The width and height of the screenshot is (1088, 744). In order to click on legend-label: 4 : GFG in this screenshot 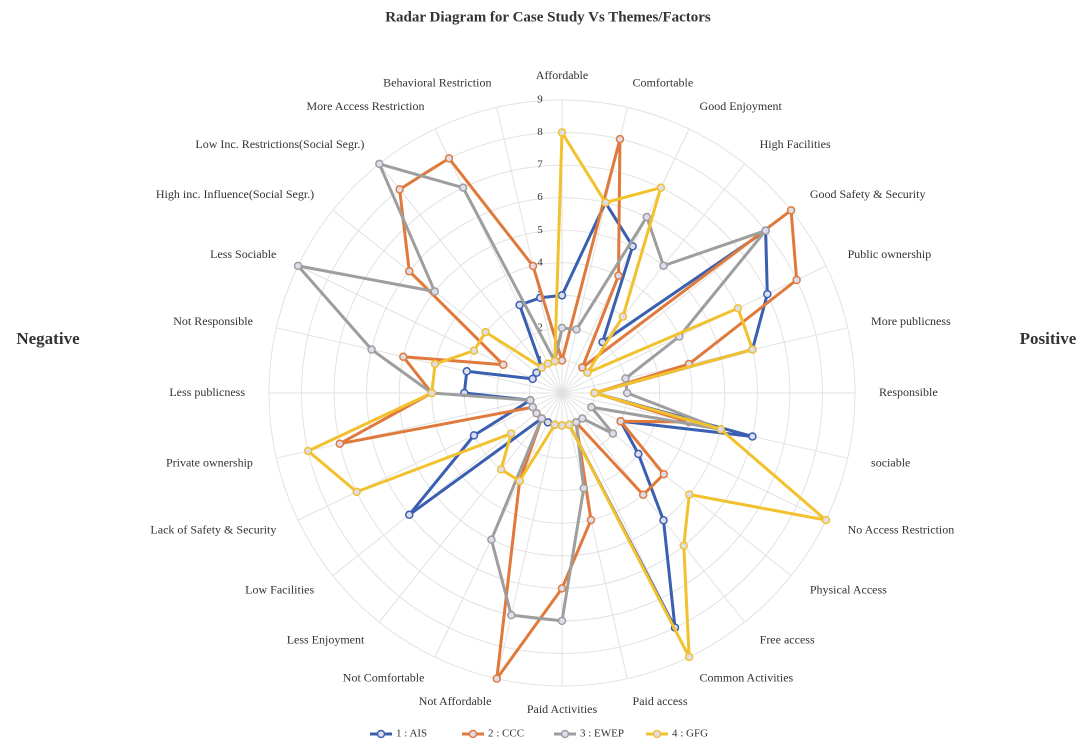, I will do `click(690, 734)`.